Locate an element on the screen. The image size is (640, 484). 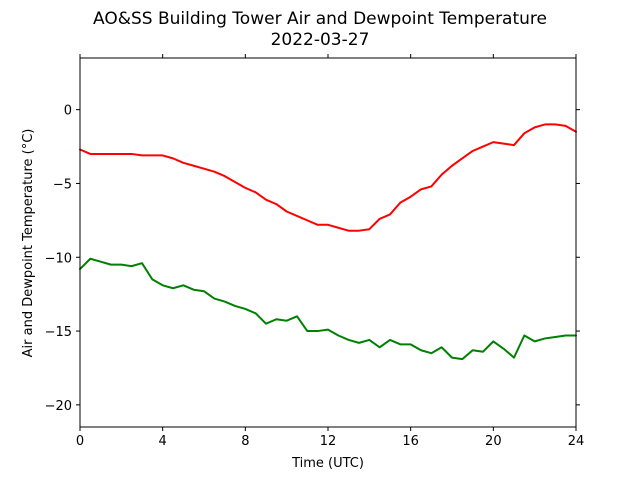
chart-subtitle: 2022-03-27 is located at coordinates (320, 40).